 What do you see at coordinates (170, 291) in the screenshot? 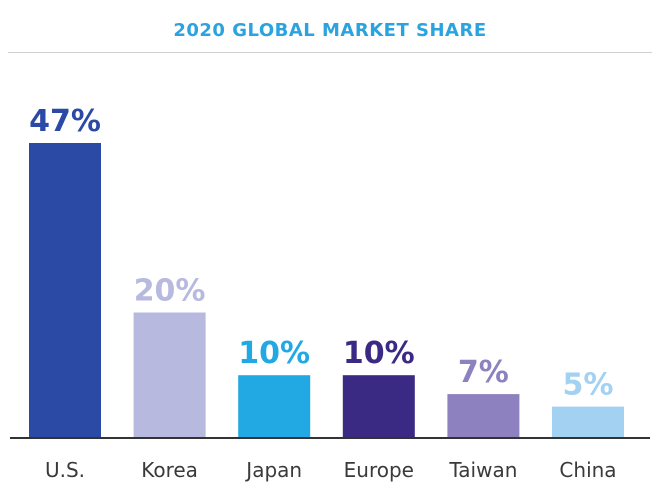
I see `value-label-korea: 20%` at bounding box center [170, 291].